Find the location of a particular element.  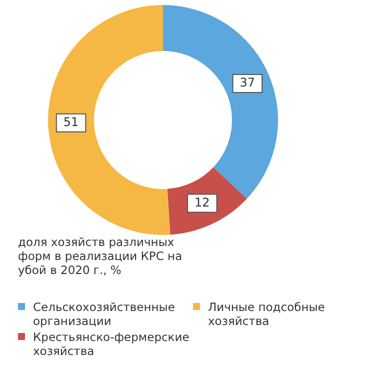

data-label: 37 is located at coordinates (248, 83).